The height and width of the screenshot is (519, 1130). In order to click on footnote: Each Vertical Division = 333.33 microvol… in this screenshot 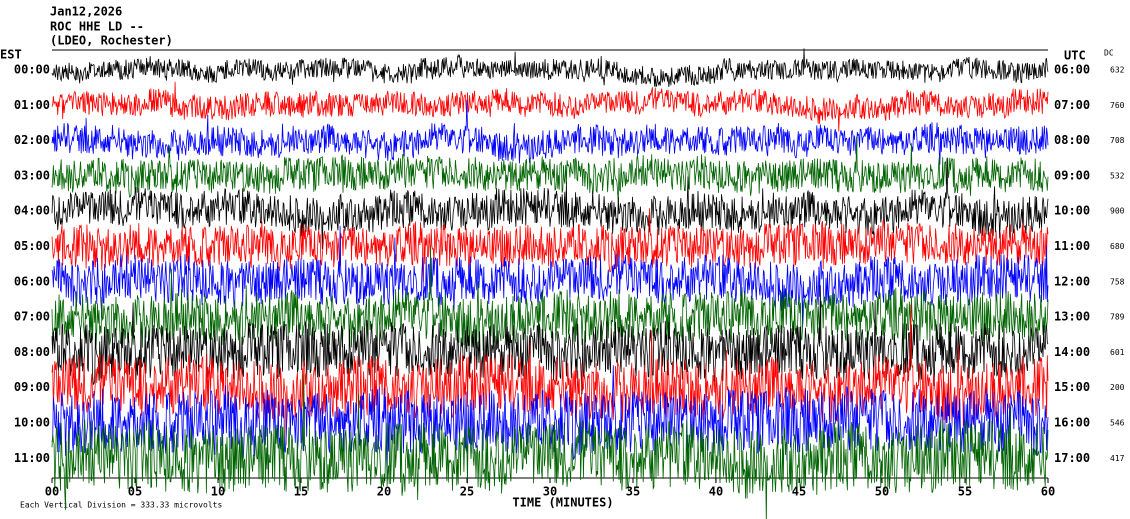, I will do `click(121, 505)`.